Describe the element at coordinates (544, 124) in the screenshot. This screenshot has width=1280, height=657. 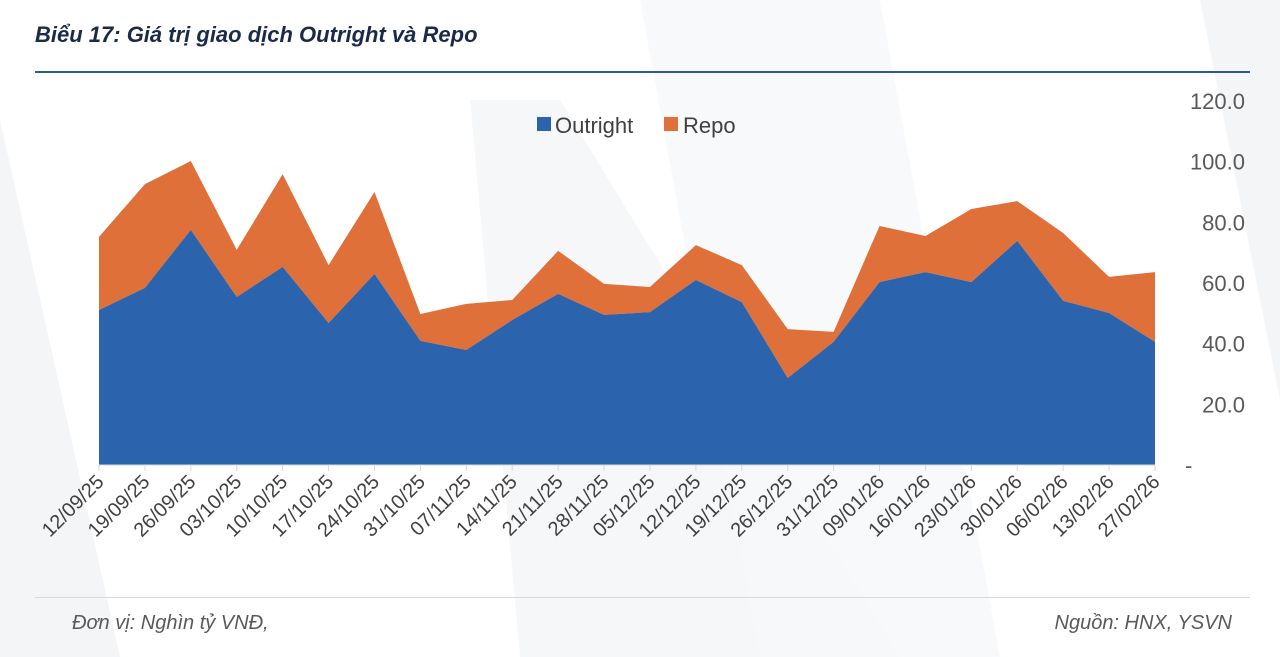
I see `legend-swatch-outright` at that location.